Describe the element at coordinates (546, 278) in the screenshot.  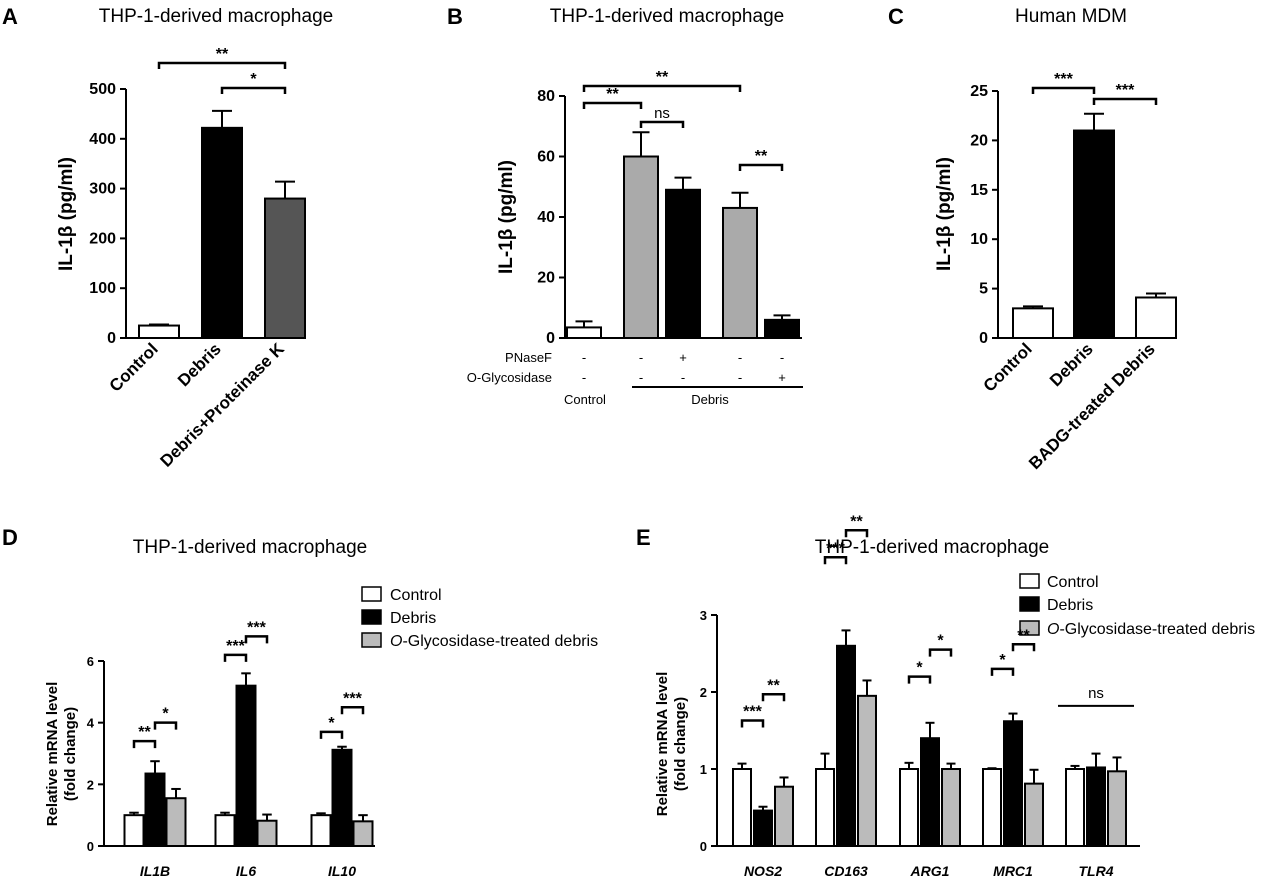
I see `panel-b-y-tick-label: 20` at that location.